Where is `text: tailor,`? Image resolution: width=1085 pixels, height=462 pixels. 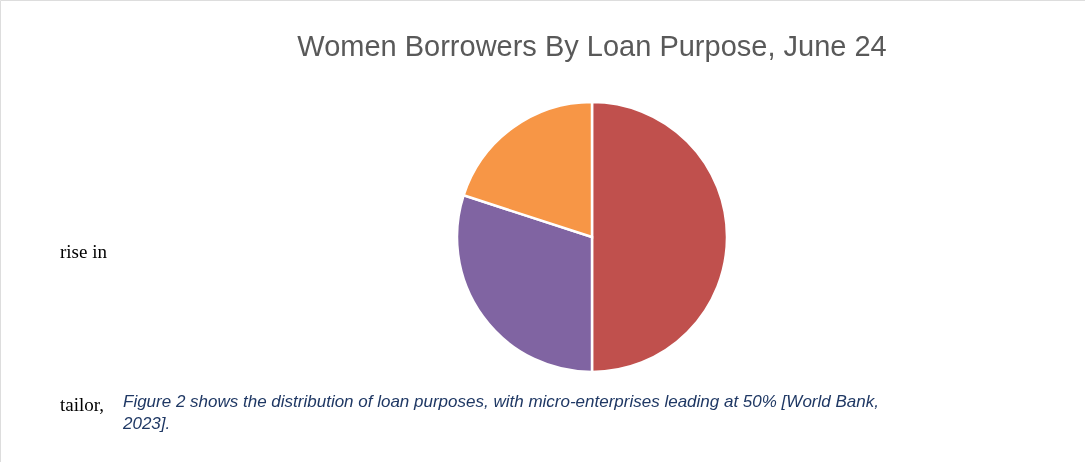 text: tailor, is located at coordinates (82, 404).